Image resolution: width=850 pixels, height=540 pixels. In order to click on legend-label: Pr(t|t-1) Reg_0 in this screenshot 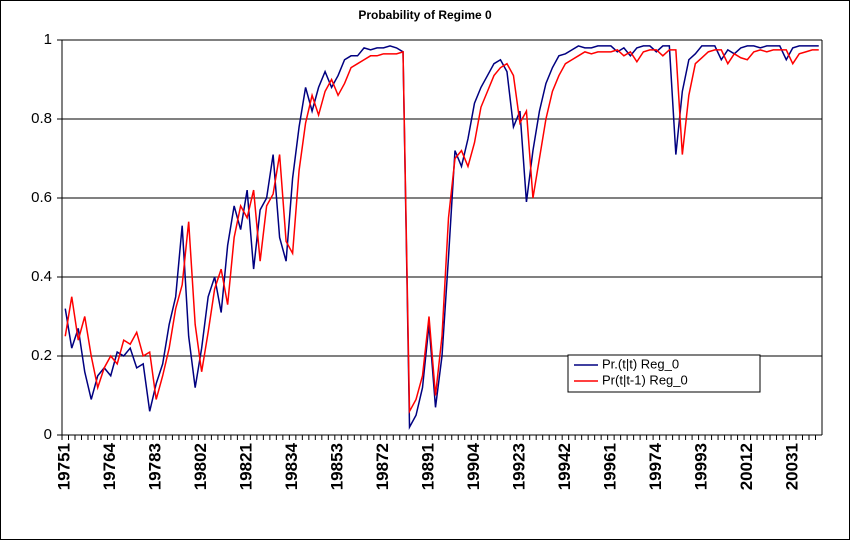, I will do `click(645, 379)`.